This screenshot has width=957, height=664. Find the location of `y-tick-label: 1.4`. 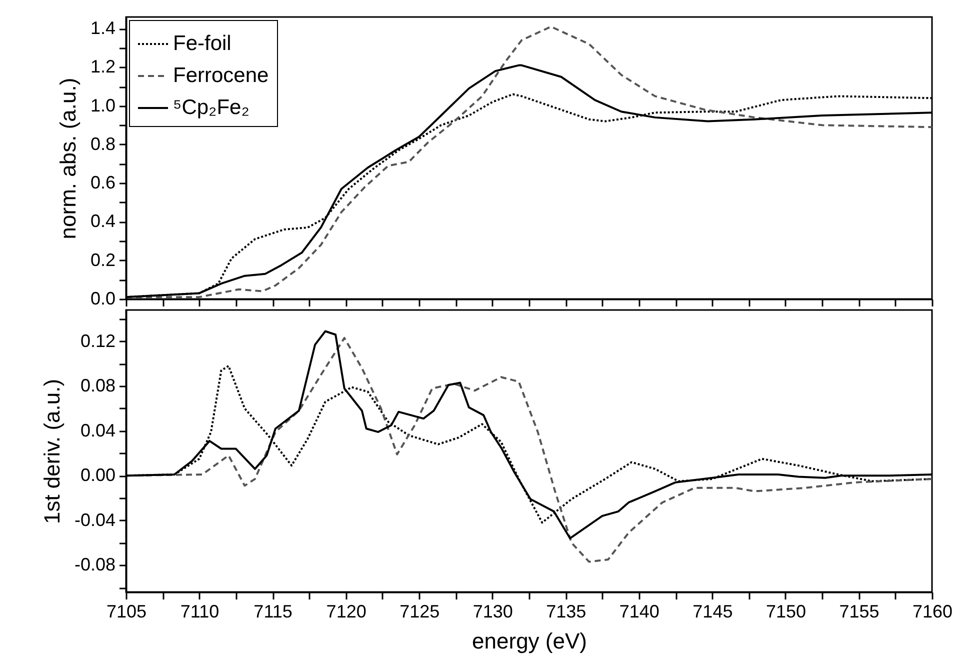

y-tick-label: 1.4 is located at coordinates (103, 28).